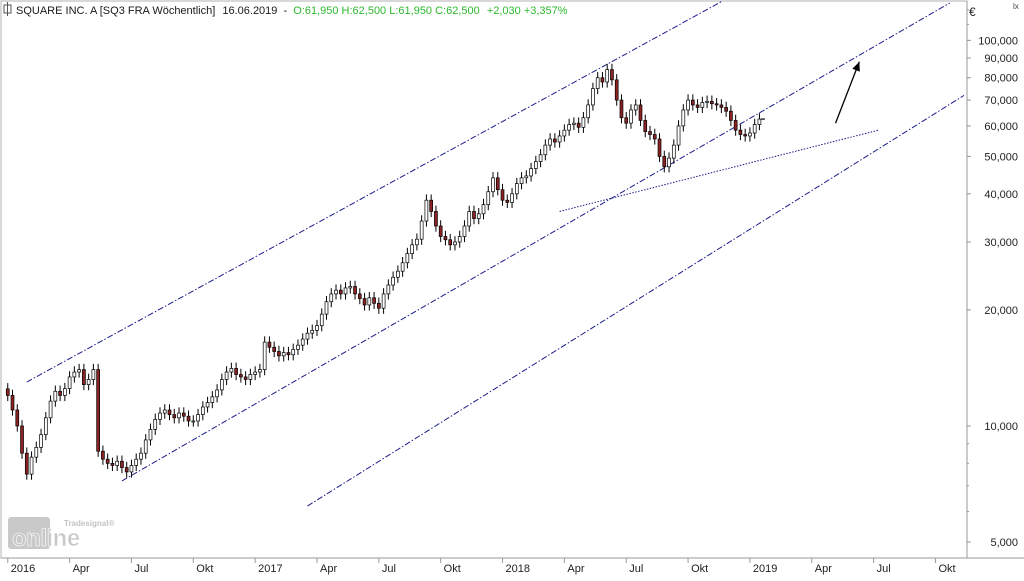  I want to click on drag-handle-icon, so click(7, 9).